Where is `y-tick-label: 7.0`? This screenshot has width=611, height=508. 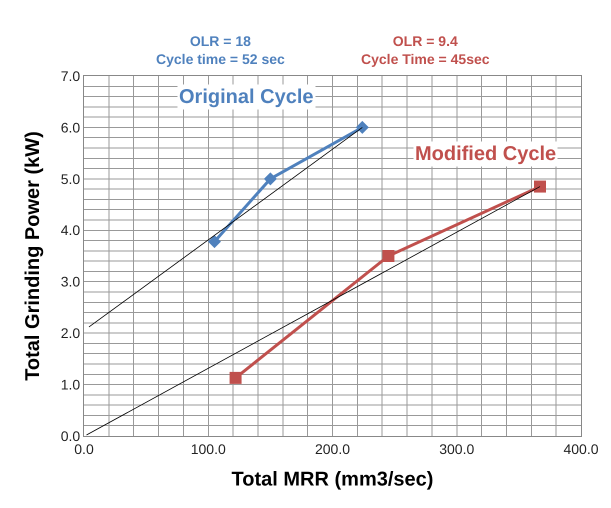 y-tick-label: 7.0 is located at coordinates (70, 76).